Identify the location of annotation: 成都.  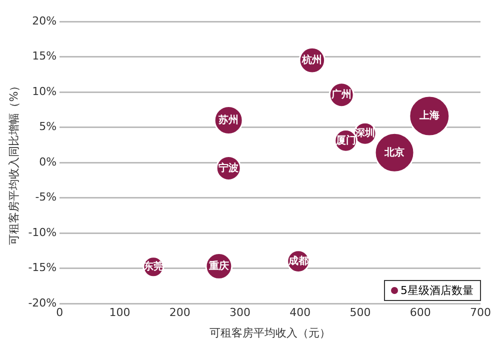
(297, 260).